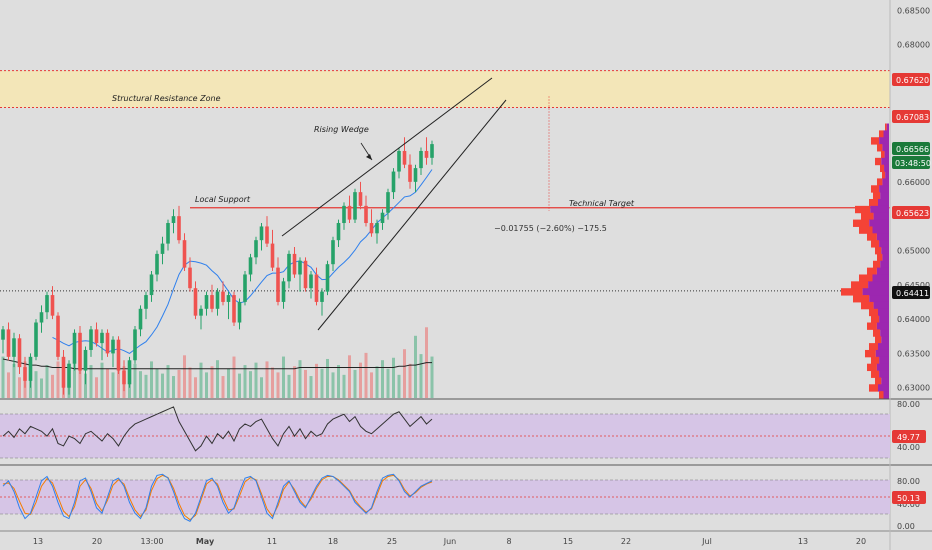 The height and width of the screenshot is (550, 932). Describe the element at coordinates (908, 404) in the screenshot. I see `rsi-tick-80: 80.00` at that location.